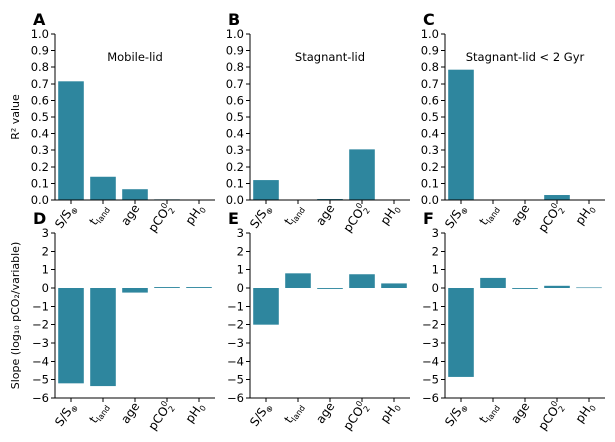 Image resolution: width=615 pixels, height=442 pixels. What do you see at coordinates (461, 134) in the screenshot?
I see `bar-c-s` at bounding box center [461, 134].